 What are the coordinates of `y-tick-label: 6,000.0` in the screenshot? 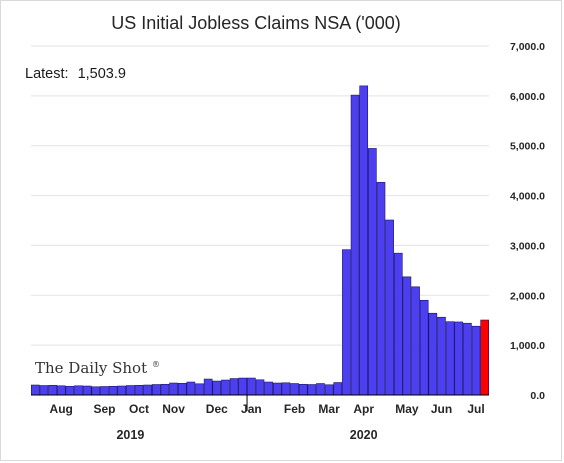 It's located at (527, 97).